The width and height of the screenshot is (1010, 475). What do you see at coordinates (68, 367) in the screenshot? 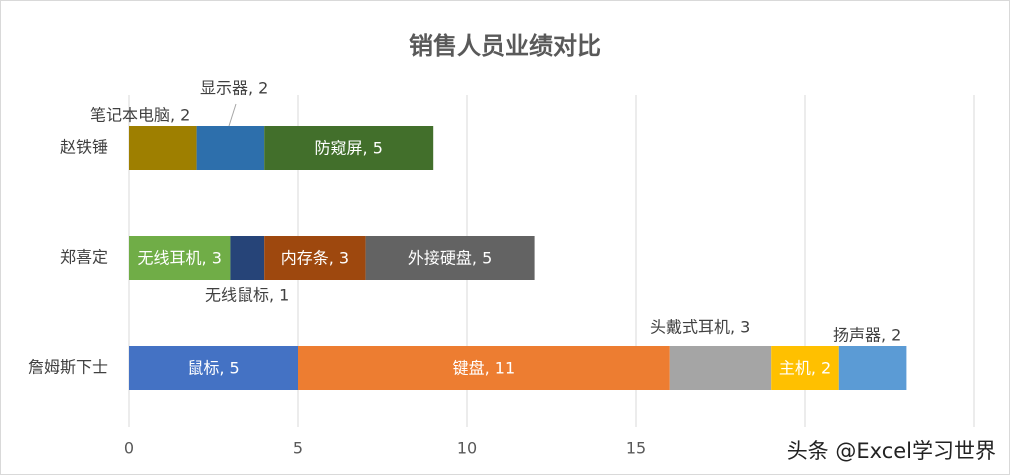
I see `category-label-2: 詹姆斯下士` at bounding box center [68, 367].